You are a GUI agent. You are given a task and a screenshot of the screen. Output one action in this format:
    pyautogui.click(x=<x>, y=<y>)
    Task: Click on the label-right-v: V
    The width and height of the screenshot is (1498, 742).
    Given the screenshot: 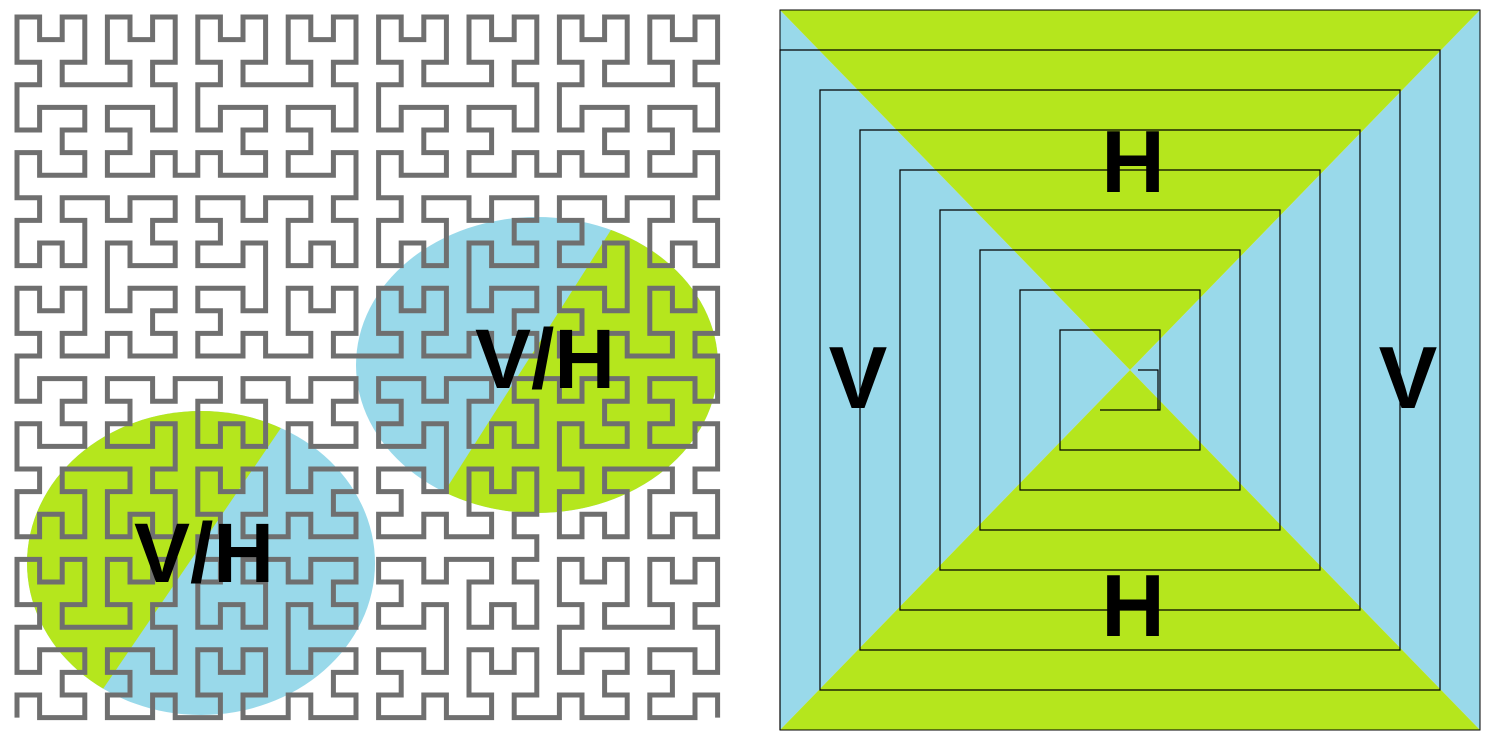 What is the action you would take?
    pyautogui.click(x=1408, y=377)
    